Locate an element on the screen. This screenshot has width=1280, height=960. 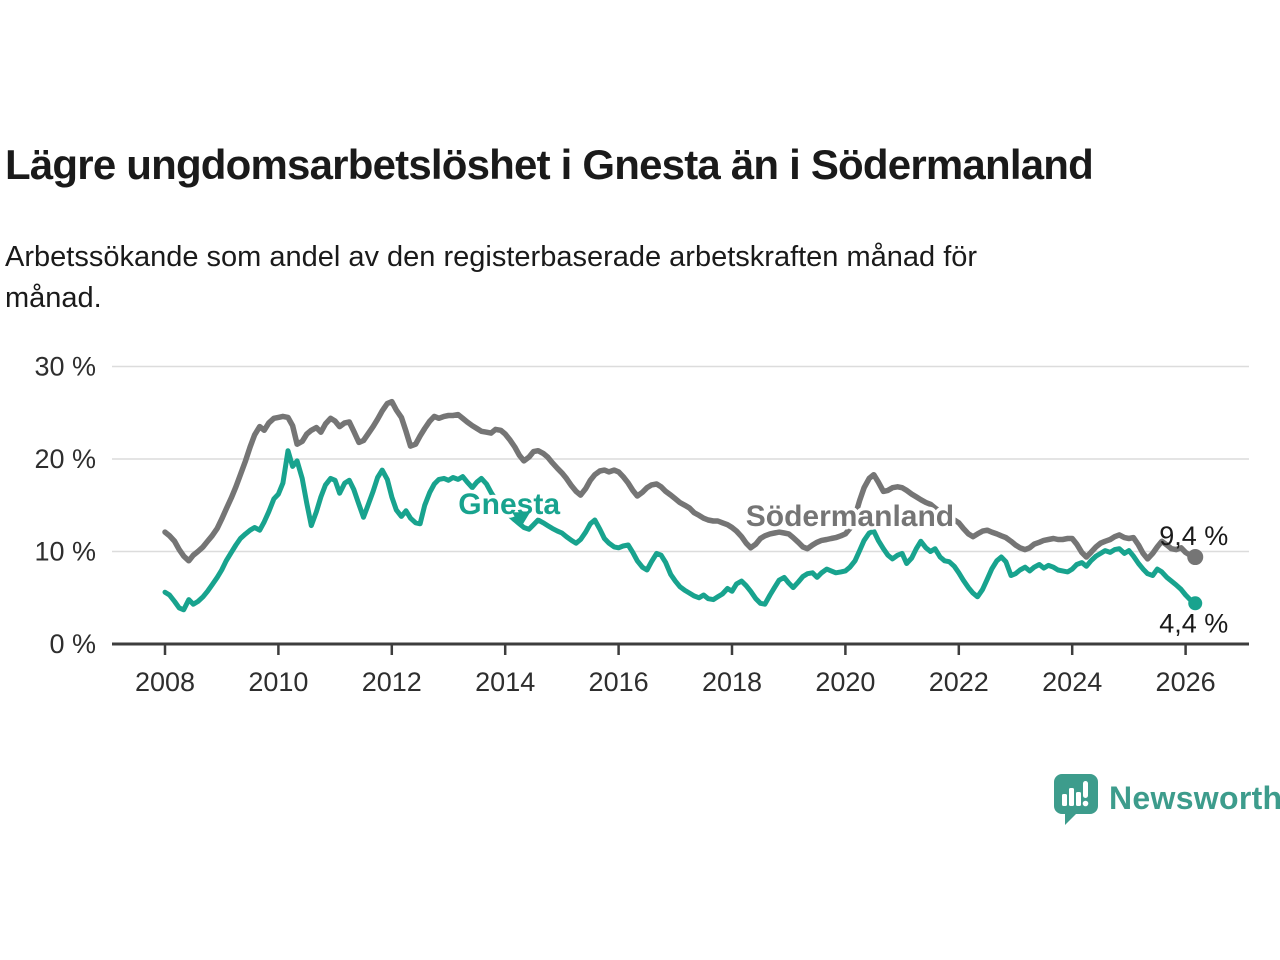
series-line-gnesta is located at coordinates (680, 530).